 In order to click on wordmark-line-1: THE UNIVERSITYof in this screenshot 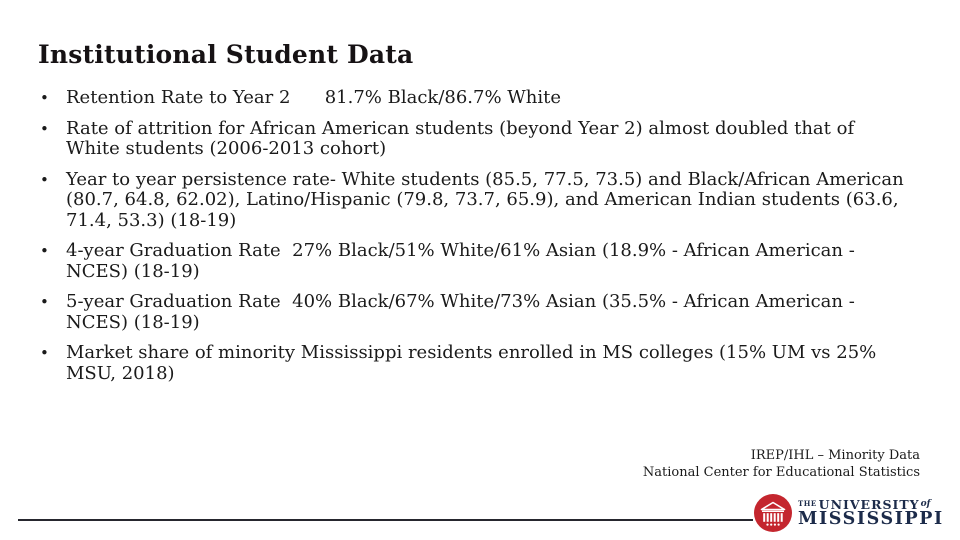, I will do `click(871, 504)`.